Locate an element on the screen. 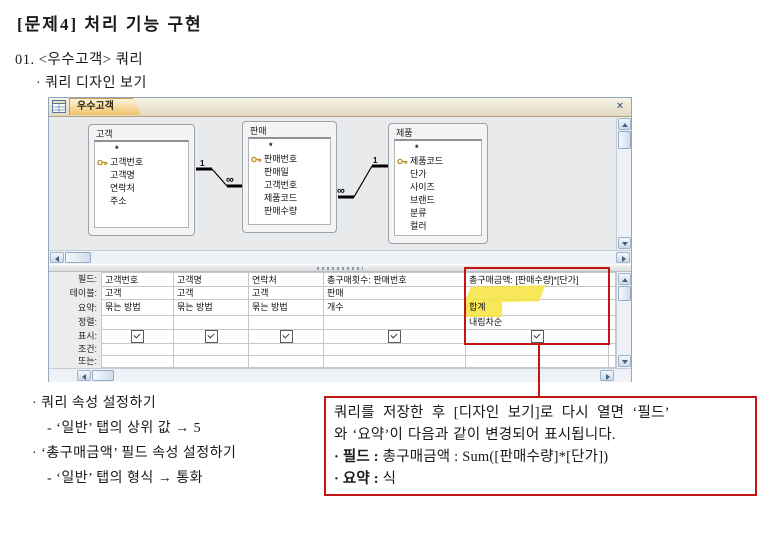 This screenshot has width=760, height=536. grid-cell-field: 총구매횟수: 판매번호 is located at coordinates (395, 279).